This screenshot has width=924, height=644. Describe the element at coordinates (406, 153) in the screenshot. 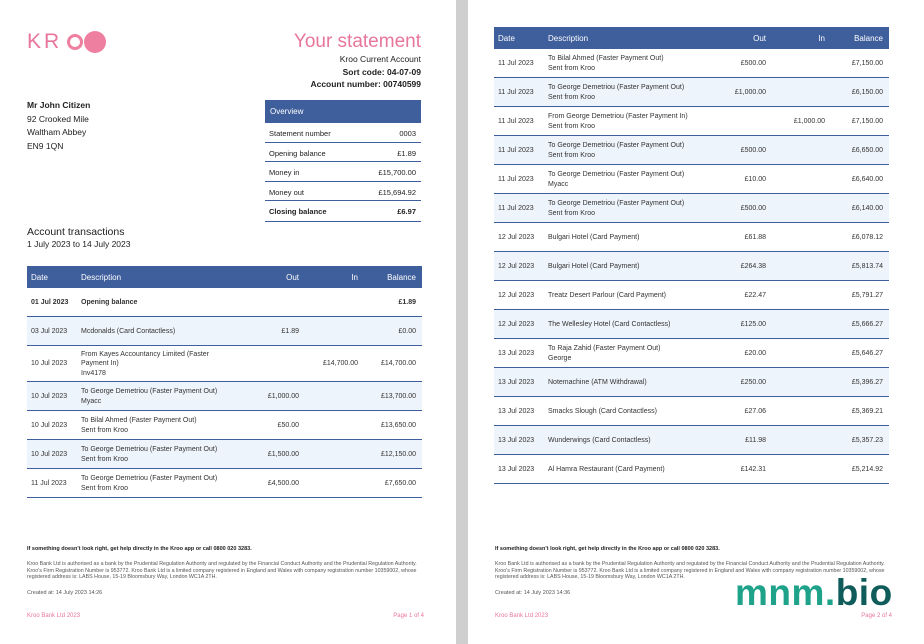

I see `overview-value: £1.89` at that location.